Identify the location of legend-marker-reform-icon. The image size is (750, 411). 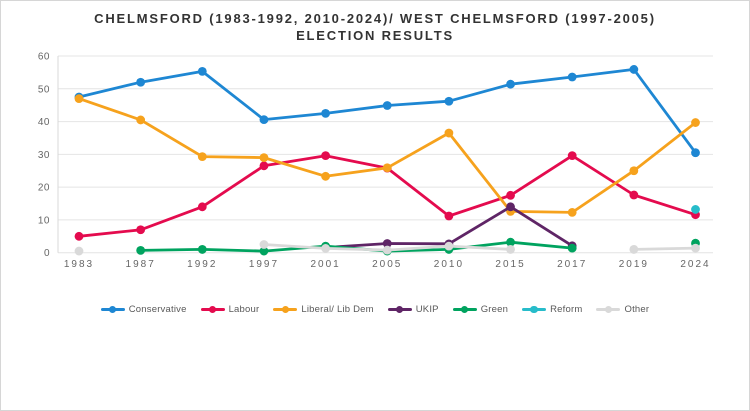
(534, 309).